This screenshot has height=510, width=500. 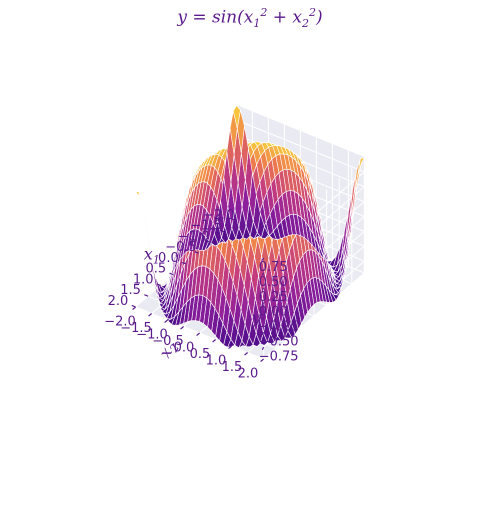 I want to click on x-tick-label: 2.0, so click(x=118, y=301).